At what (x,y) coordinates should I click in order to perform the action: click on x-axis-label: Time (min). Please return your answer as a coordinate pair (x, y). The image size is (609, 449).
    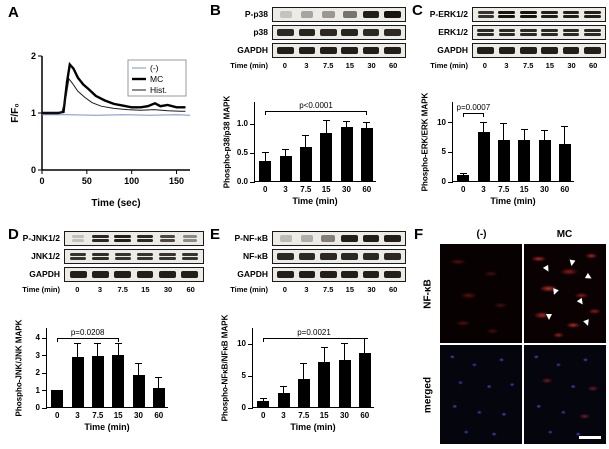
    Looking at the image, I should click on (107, 427).